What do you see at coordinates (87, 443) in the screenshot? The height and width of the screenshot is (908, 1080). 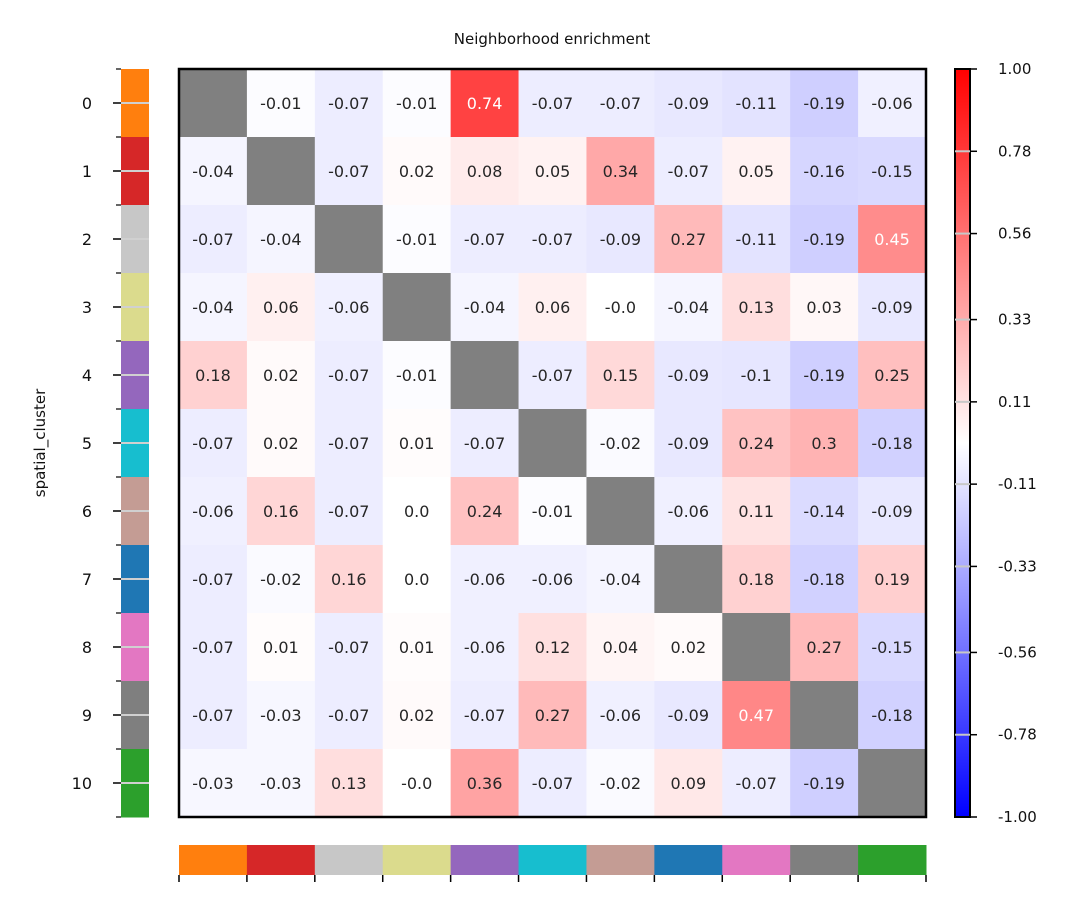 I see `y-tick-label: 5` at bounding box center [87, 443].